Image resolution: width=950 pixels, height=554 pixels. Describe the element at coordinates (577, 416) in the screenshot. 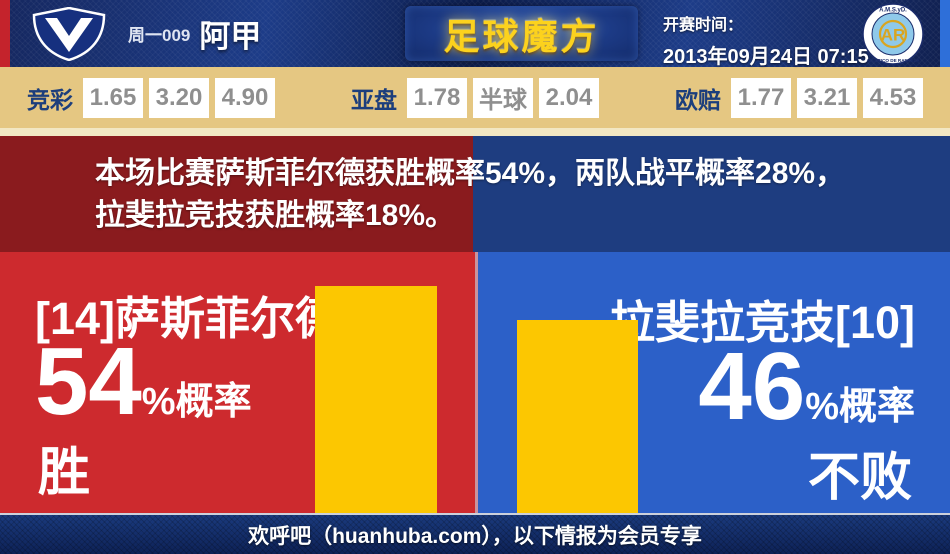

I see `away-probability-bar` at that location.